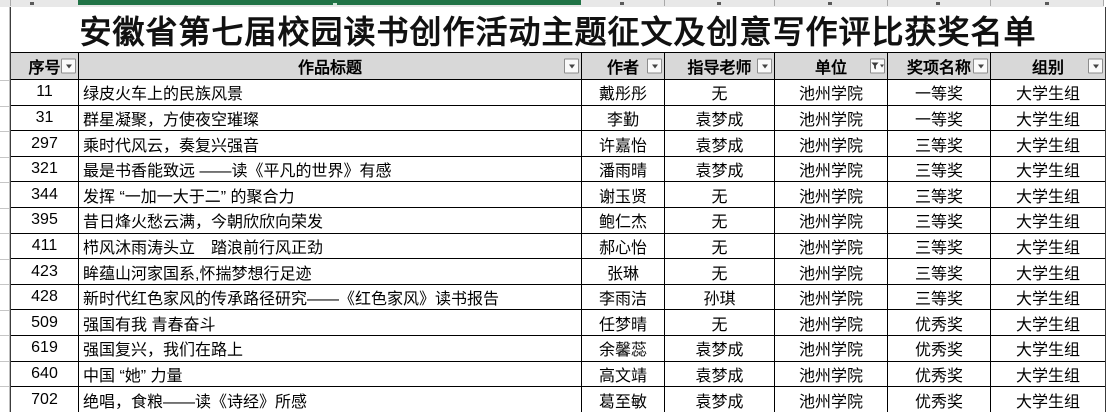 The height and width of the screenshot is (412, 1108). What do you see at coordinates (831, 66) in the screenshot?
I see `column-header: 单位` at bounding box center [831, 66].